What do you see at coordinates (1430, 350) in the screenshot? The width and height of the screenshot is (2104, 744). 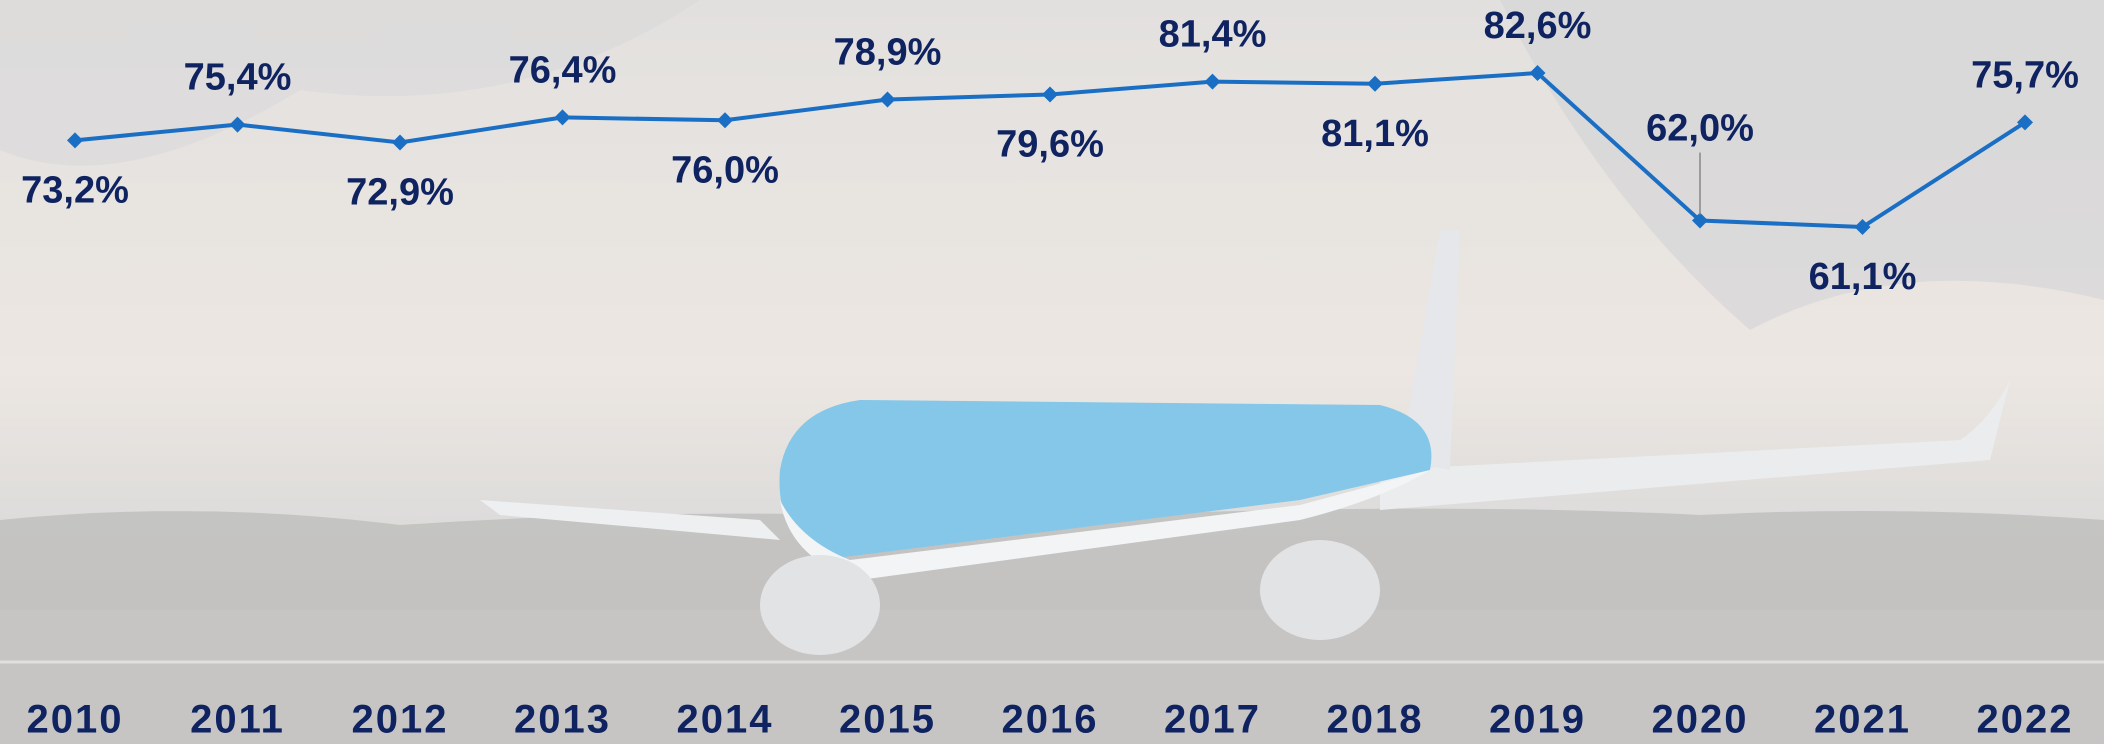 I see `plane-tail` at bounding box center [1430, 350].